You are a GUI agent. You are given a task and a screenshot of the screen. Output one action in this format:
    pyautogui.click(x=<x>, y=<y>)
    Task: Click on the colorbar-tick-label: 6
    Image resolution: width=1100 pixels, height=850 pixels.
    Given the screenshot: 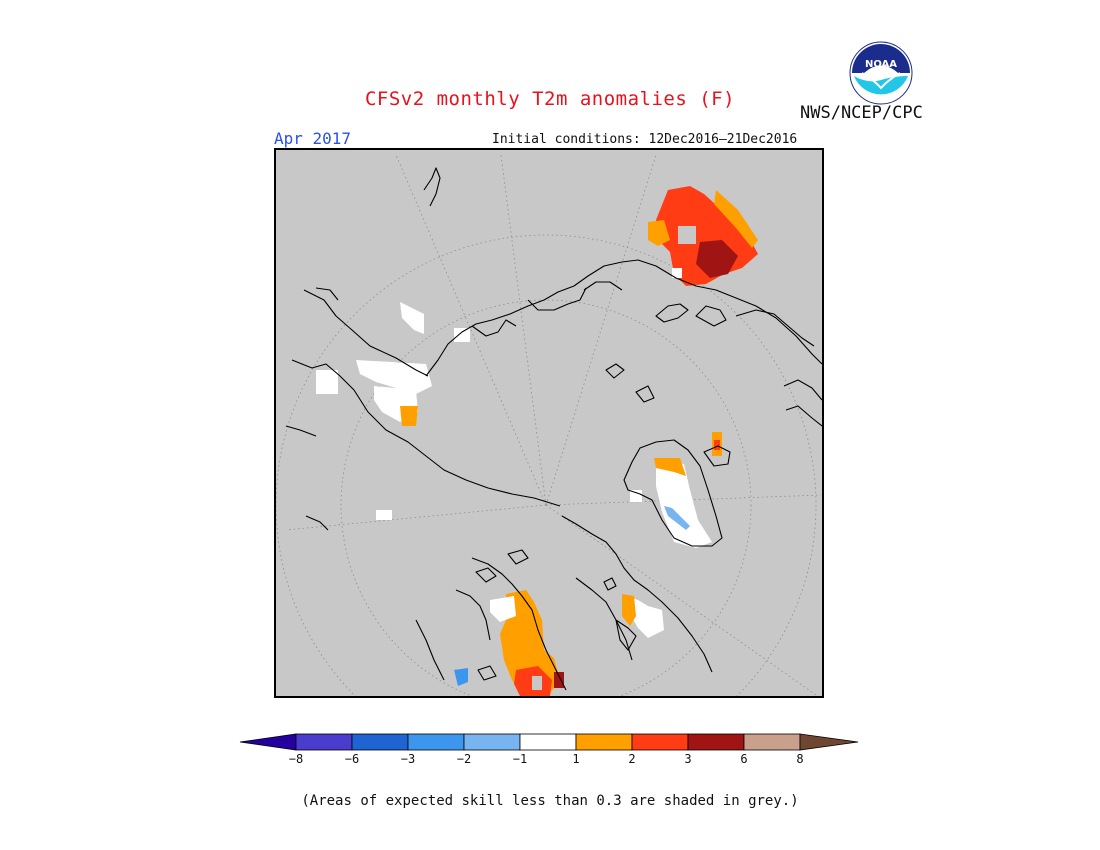 What is the action you would take?
    pyautogui.click(x=744, y=759)
    